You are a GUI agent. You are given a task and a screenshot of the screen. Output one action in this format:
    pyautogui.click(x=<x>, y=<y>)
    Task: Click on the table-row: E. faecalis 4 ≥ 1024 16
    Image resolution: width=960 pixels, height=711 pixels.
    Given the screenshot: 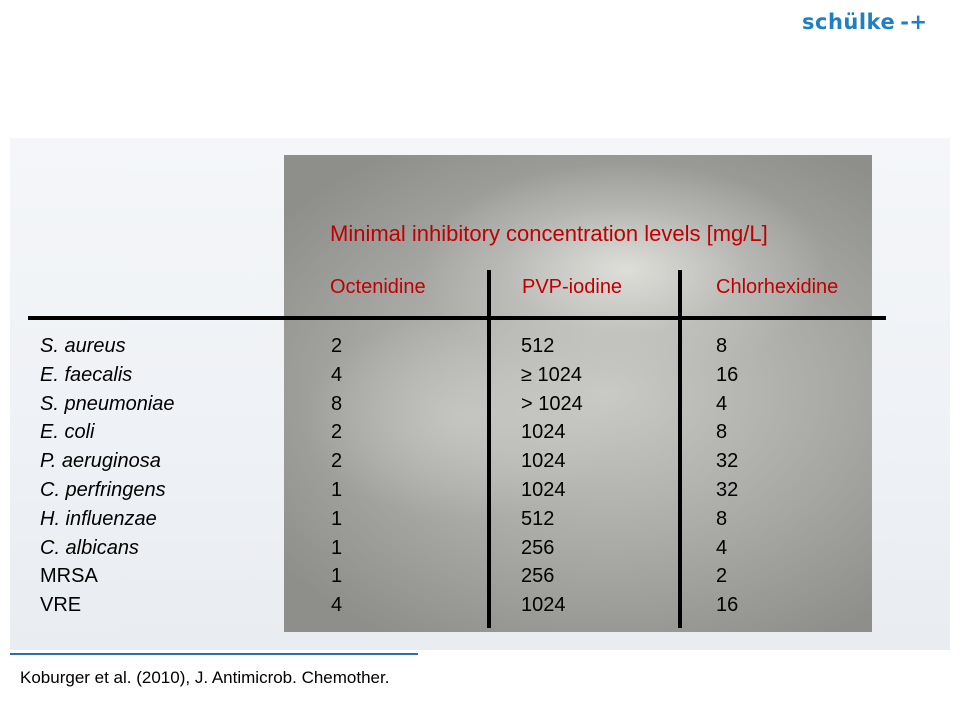 What is the action you would take?
    pyautogui.click(x=480, y=378)
    